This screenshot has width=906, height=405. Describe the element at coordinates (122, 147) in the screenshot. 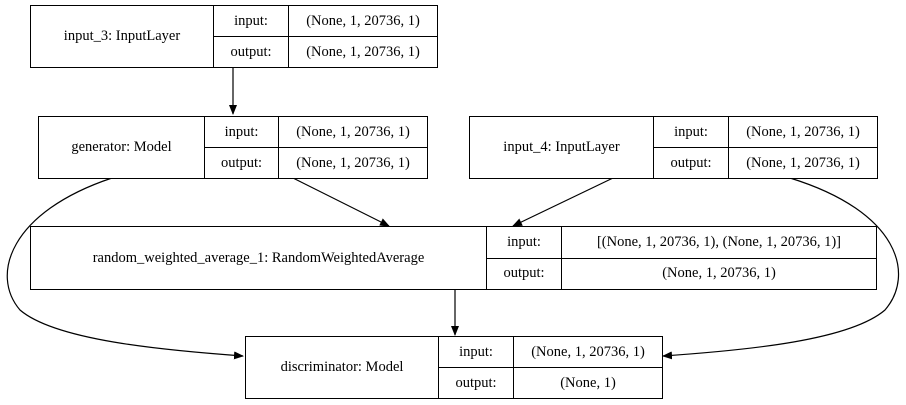

I see `node-name: generator: Model` at that location.